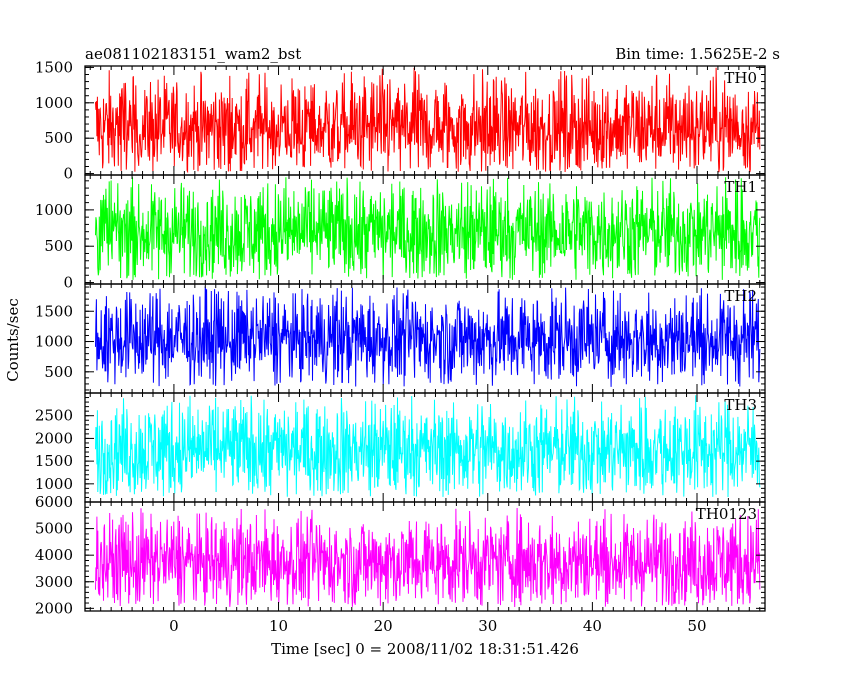 This screenshot has height=680, width=850. I want to click on x-tick-label: 50, so click(696, 626).